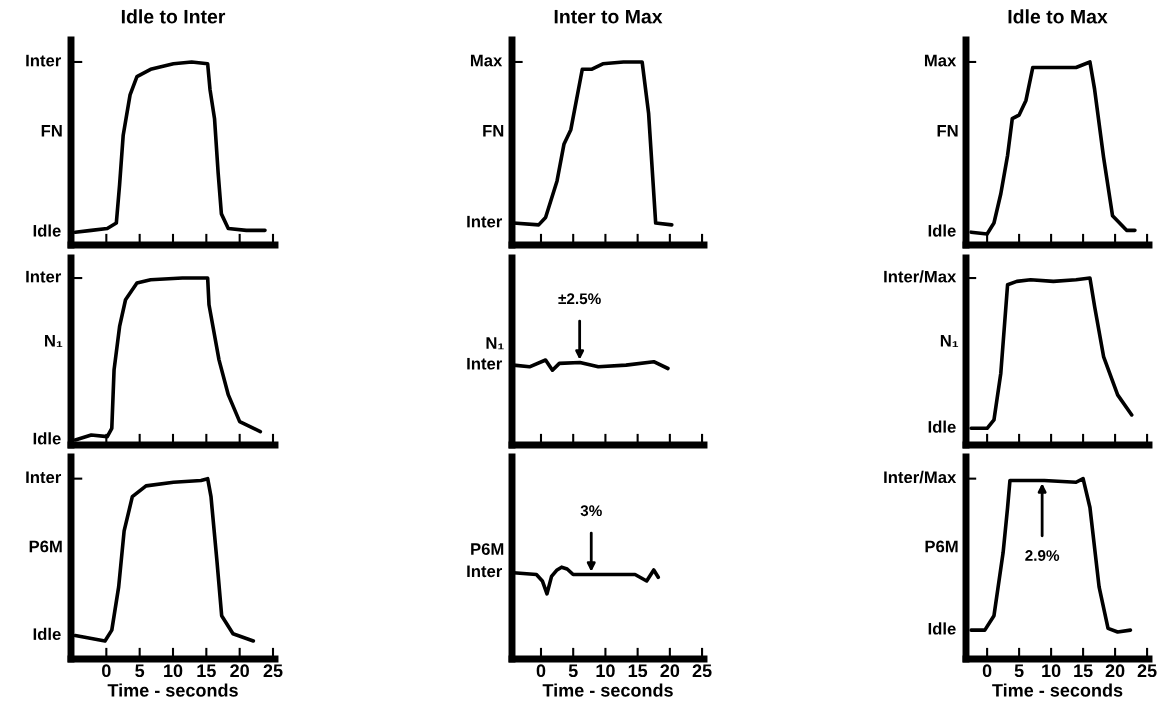 This screenshot has height=709, width=1158. I want to click on annotation: 2.9%, so click(1042, 555).